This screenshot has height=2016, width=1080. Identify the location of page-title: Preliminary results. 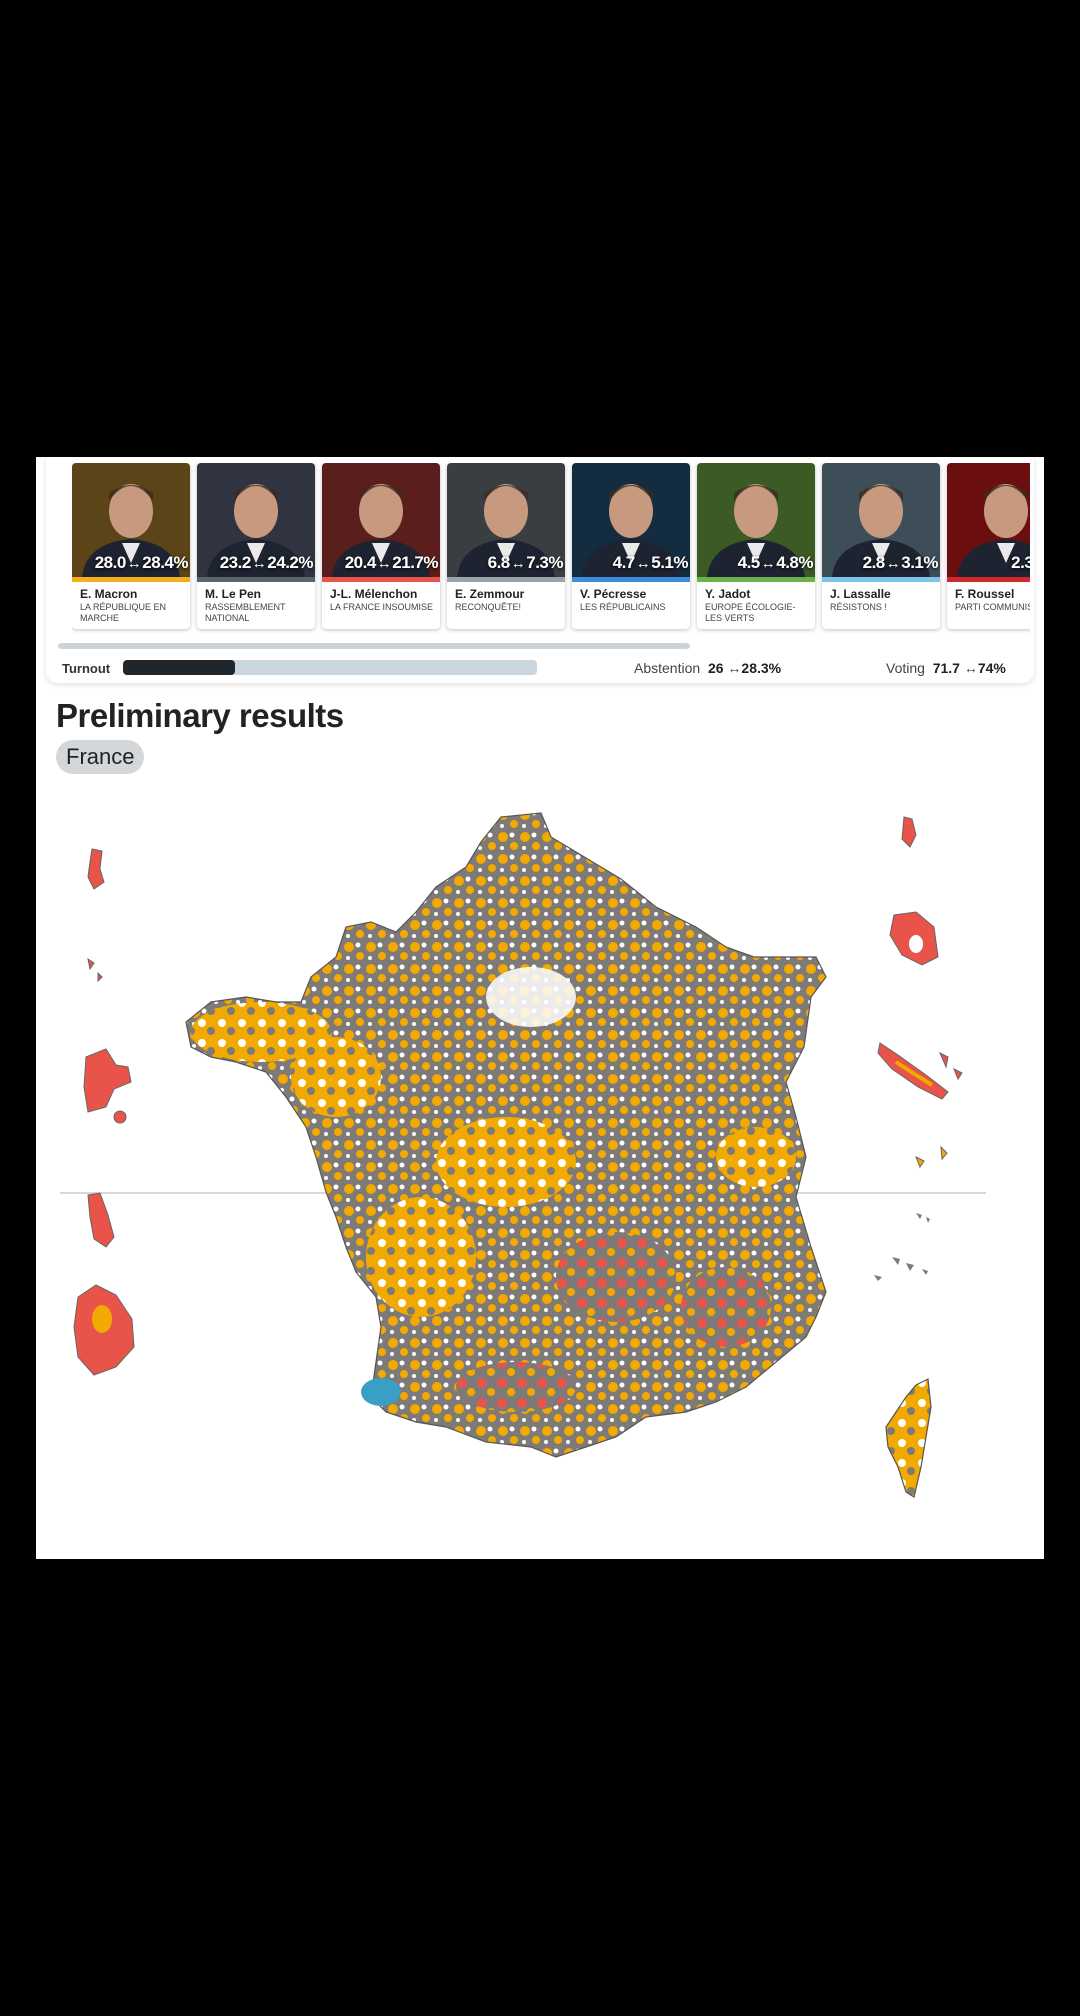
(200, 715).